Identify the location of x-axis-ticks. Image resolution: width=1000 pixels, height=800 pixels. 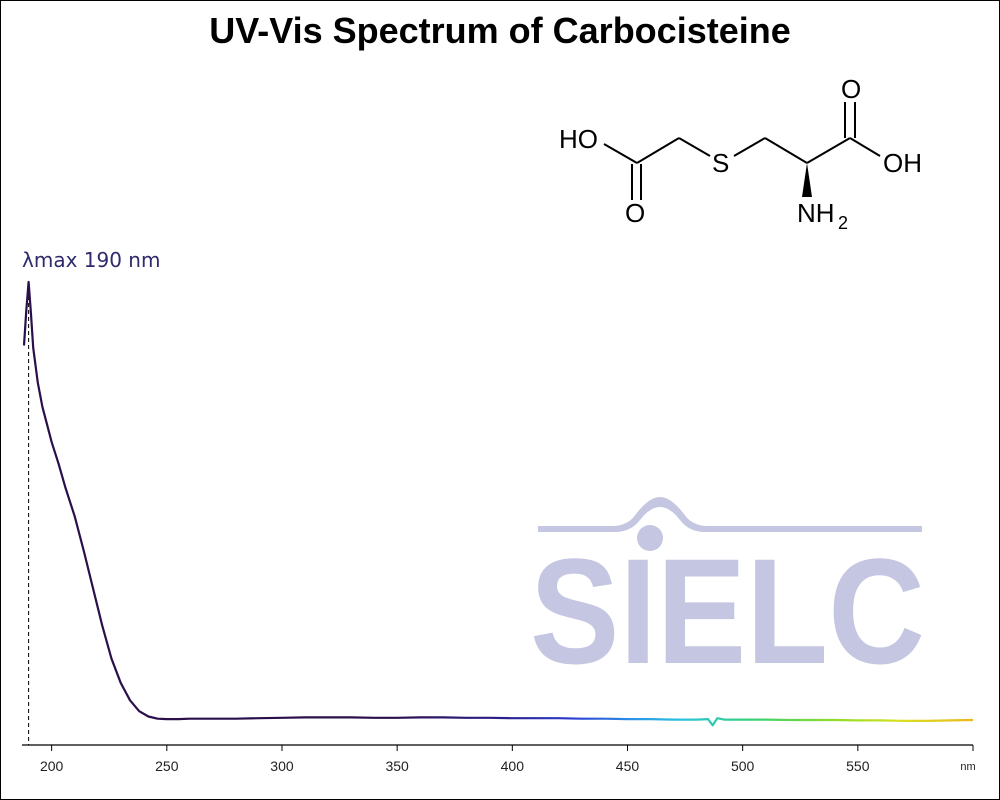
(512, 748).